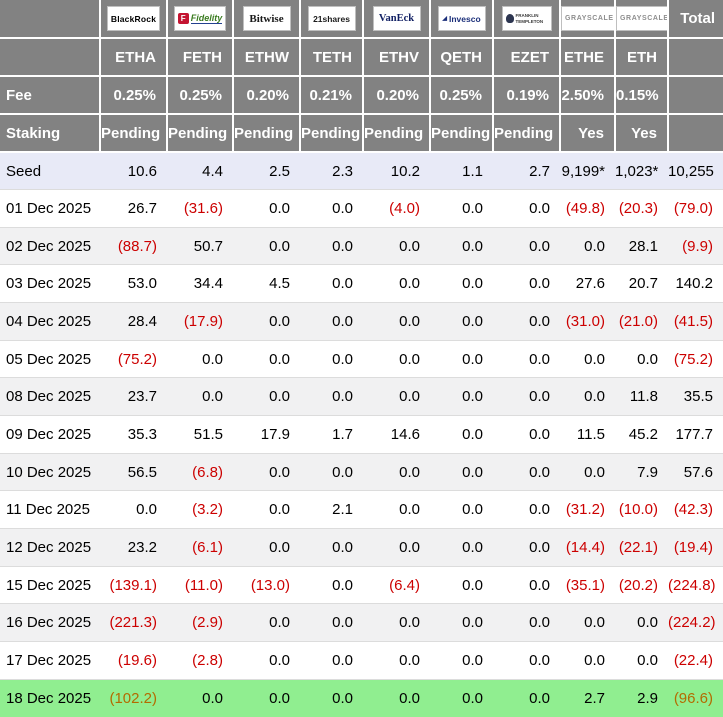  Describe the element at coordinates (695, 698) in the screenshot. I see `total-cell: (96.6)` at that location.